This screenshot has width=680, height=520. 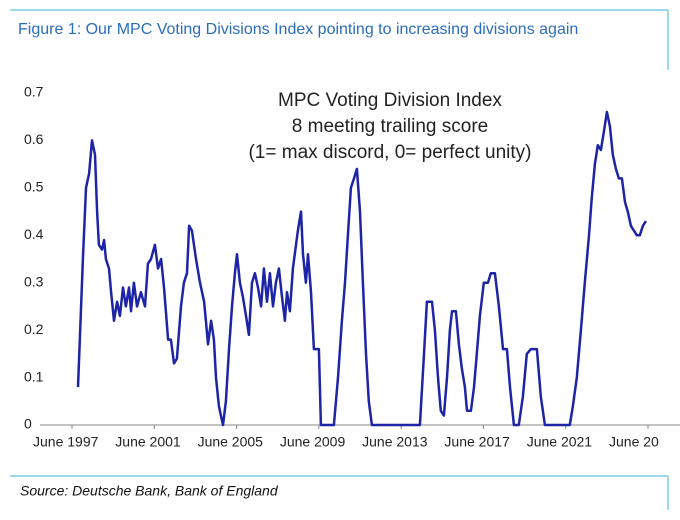 What do you see at coordinates (395, 442) in the screenshot?
I see `x-tick-label: June 2013` at bounding box center [395, 442].